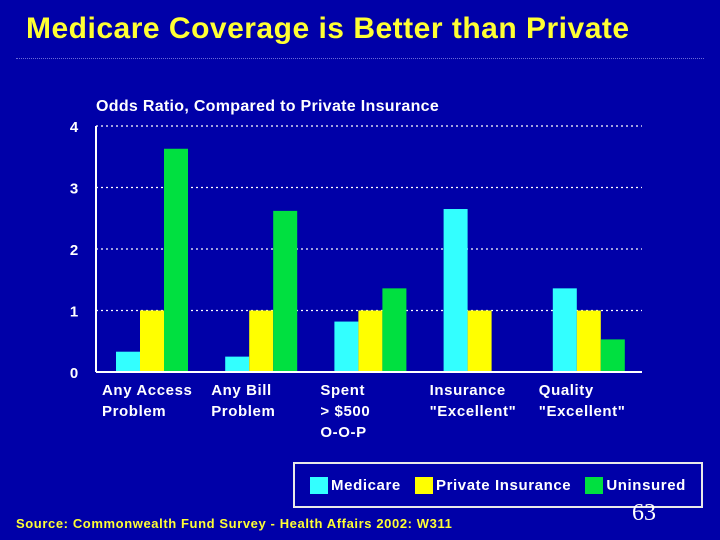 Image resolution: width=720 pixels, height=540 pixels. I want to click on legend-label-medicare: Medicare, so click(366, 485).